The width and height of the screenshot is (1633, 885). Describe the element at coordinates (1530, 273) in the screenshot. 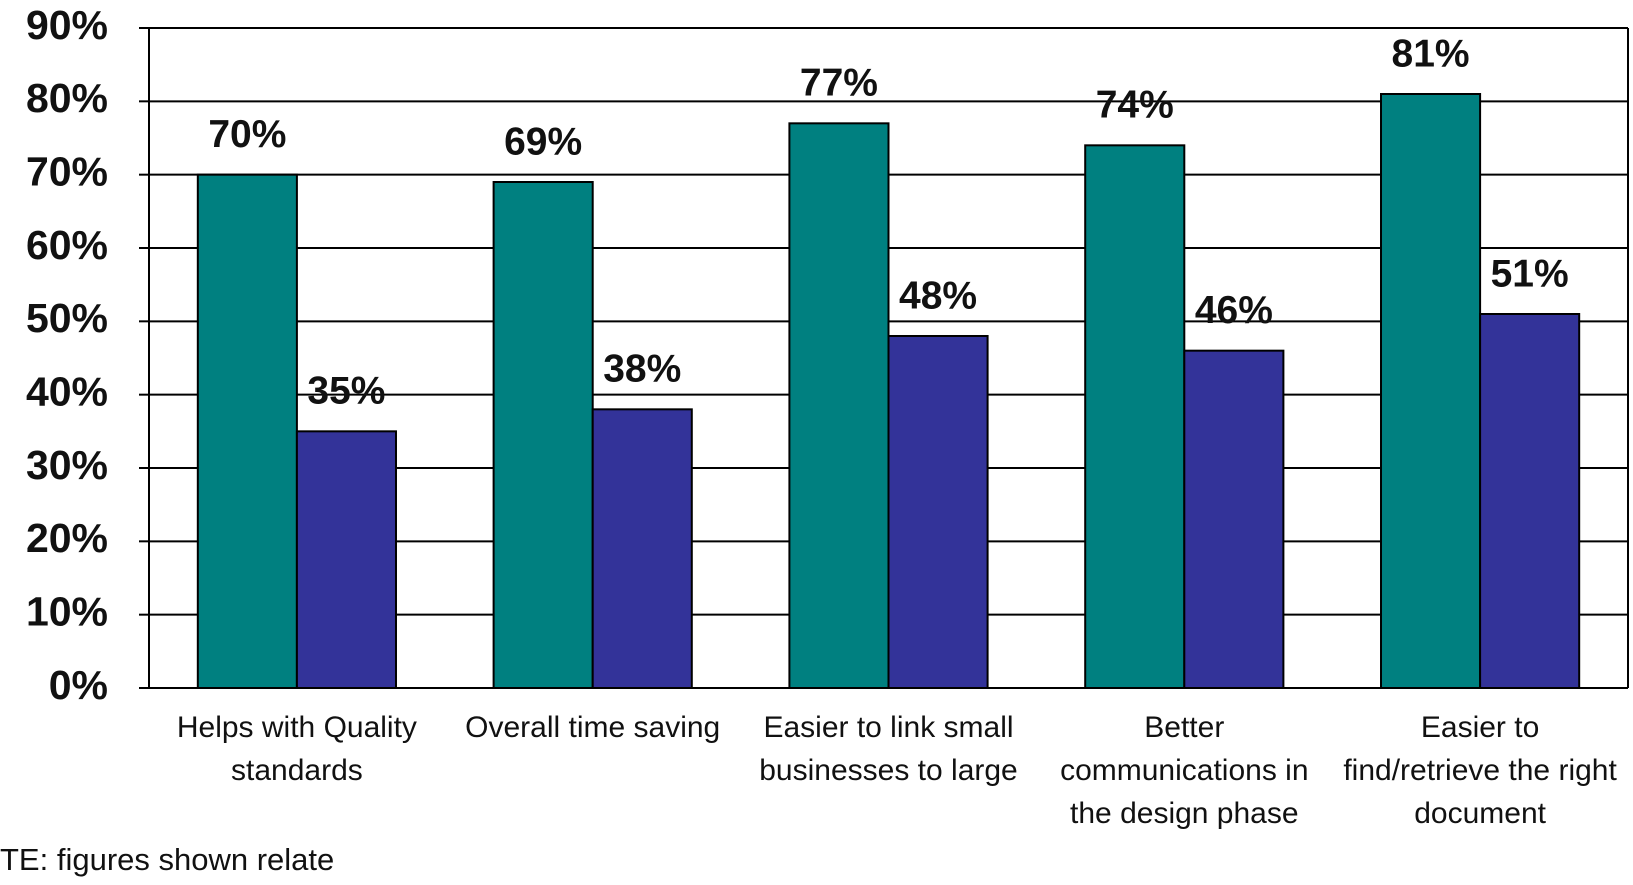

I see `data-label: 51%` at that location.